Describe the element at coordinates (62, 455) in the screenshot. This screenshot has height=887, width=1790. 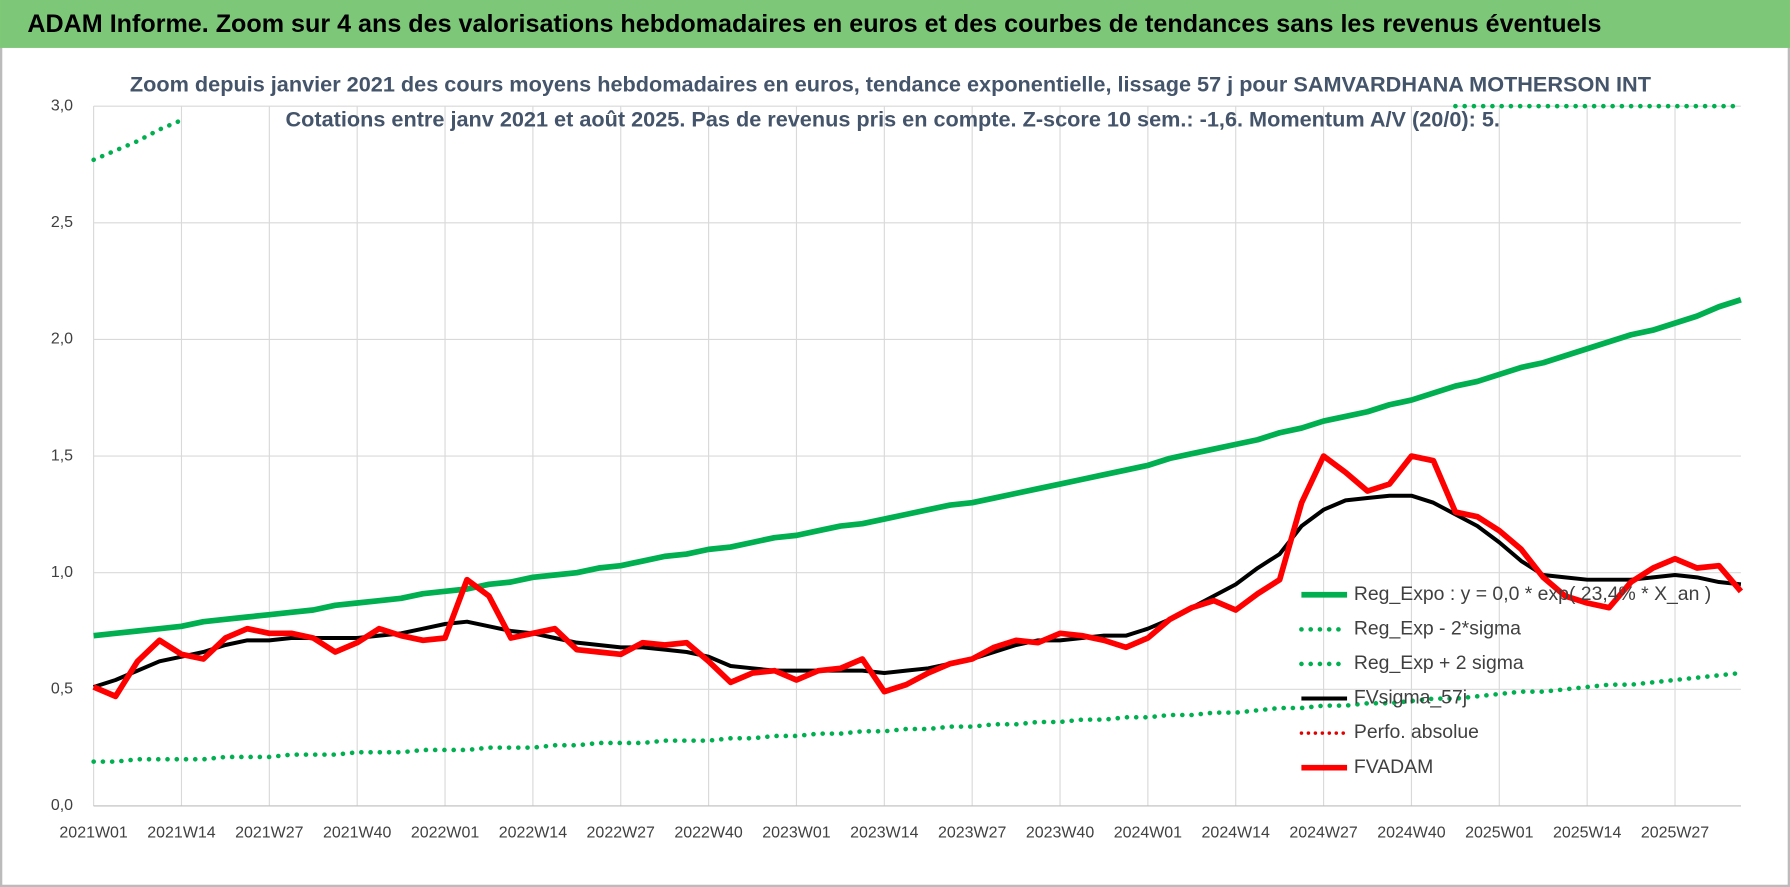
I see `y-tick-label: 1,5` at that location.